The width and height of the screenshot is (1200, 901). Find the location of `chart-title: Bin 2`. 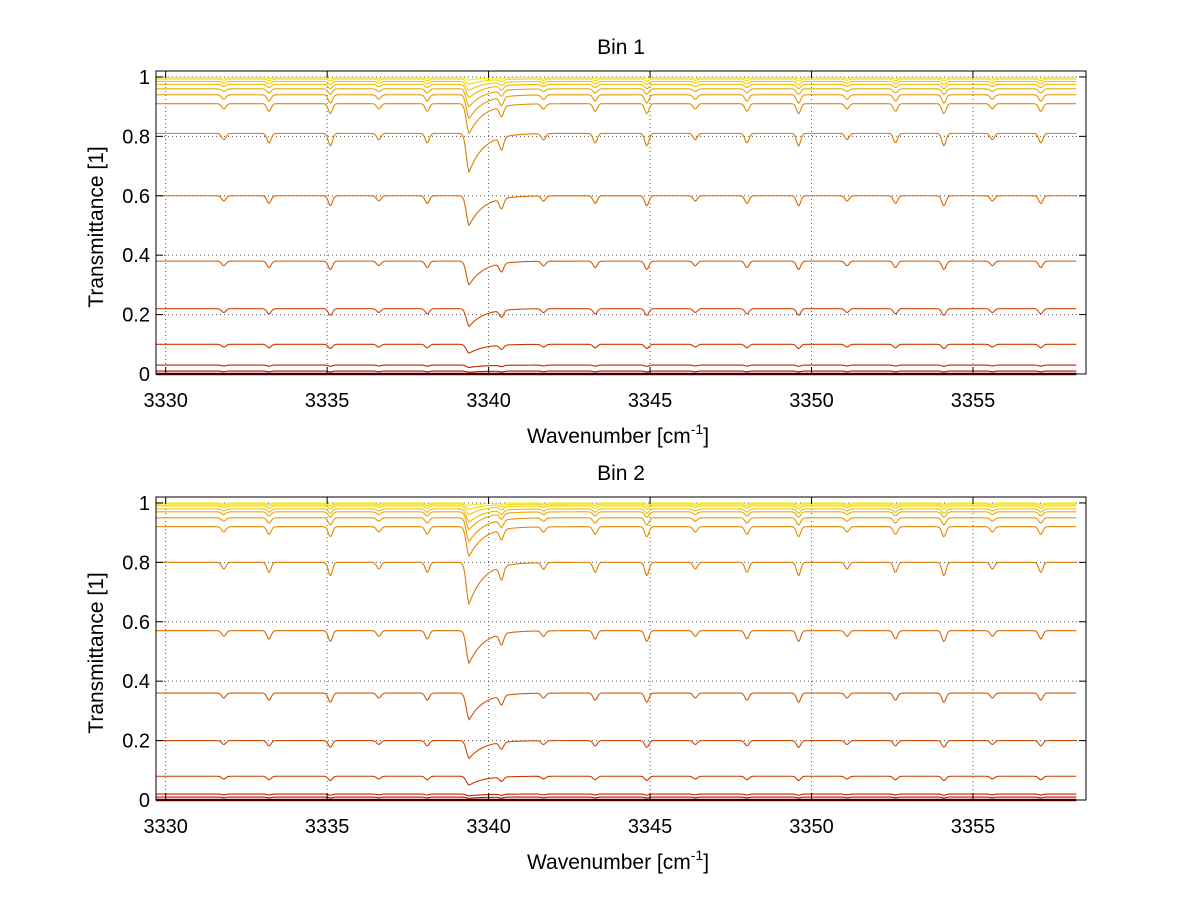

chart-title: Bin 2 is located at coordinates (621, 473).